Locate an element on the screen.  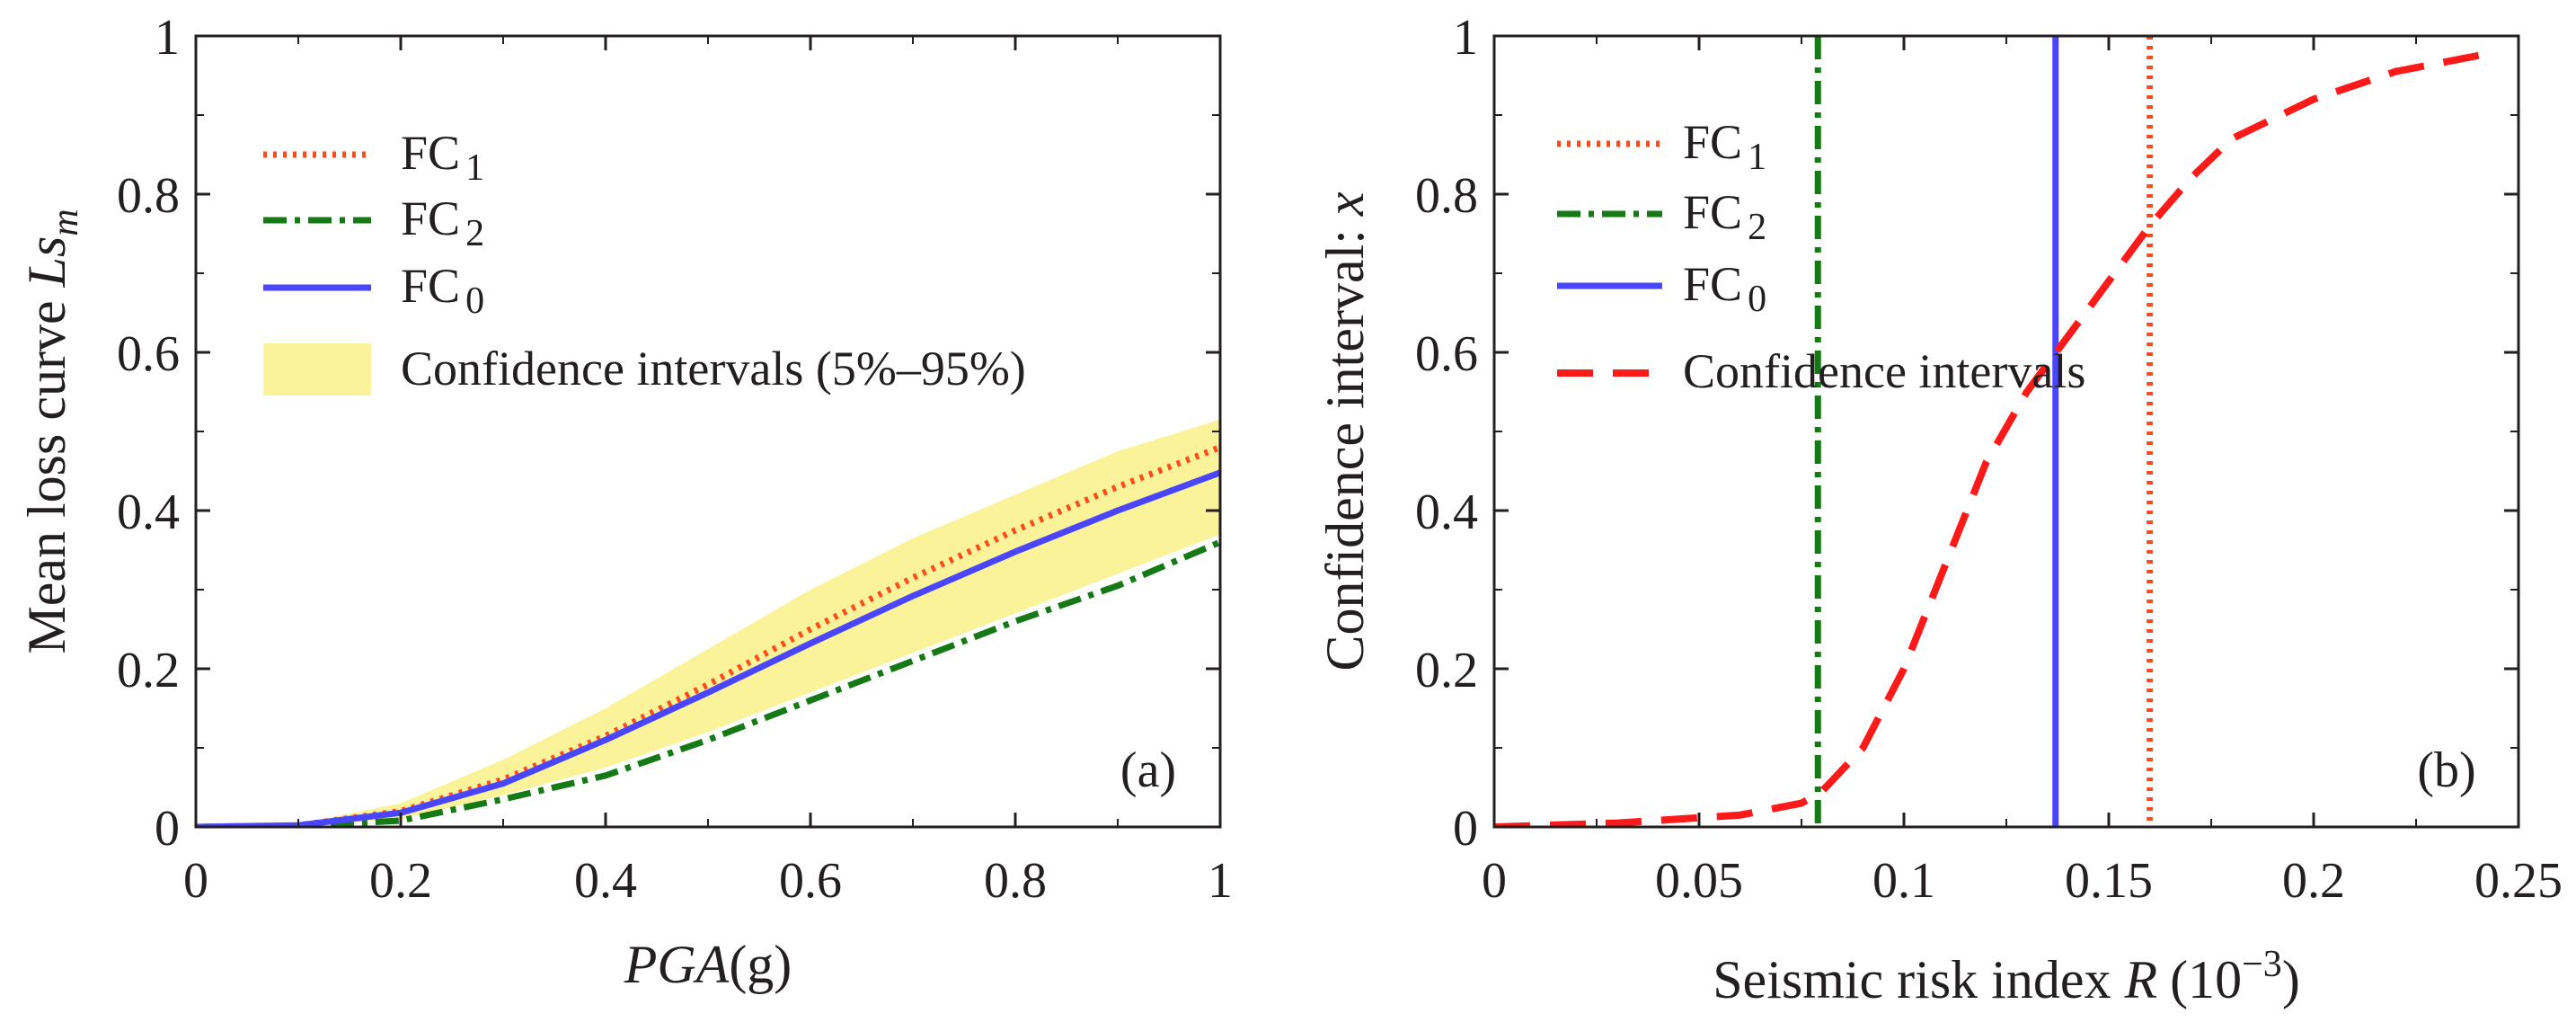
panel-a-y-tick-label: 1 is located at coordinates (167, 38).